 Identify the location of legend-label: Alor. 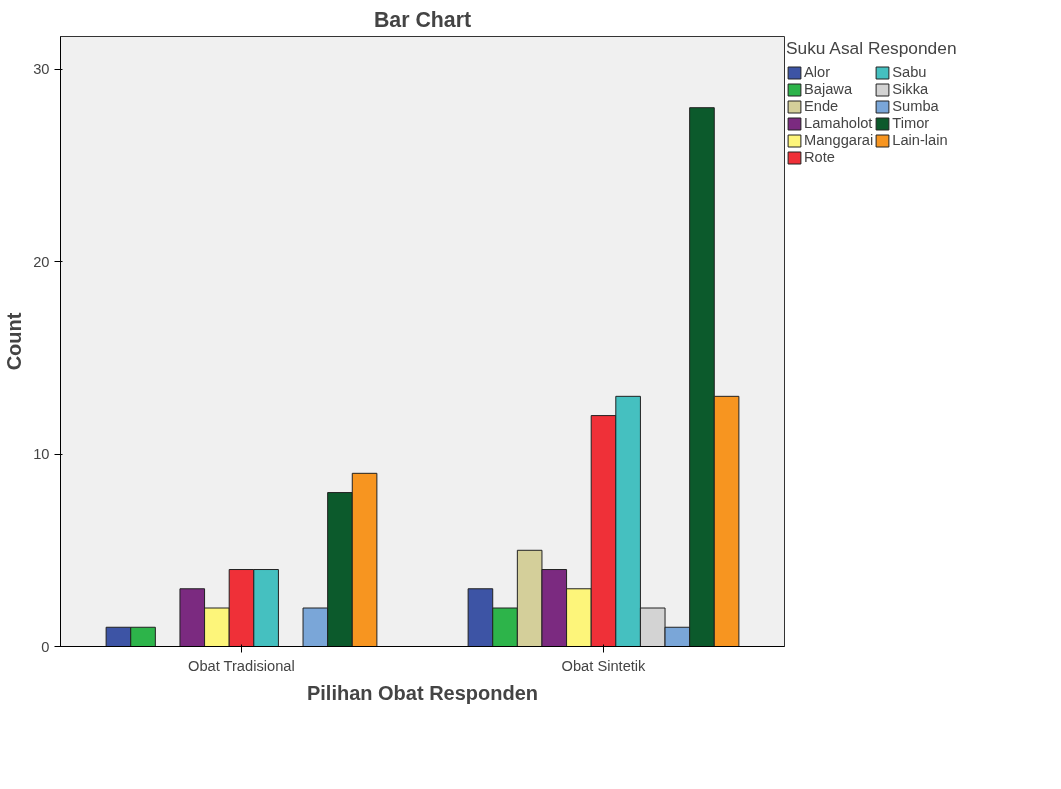
(817, 72).